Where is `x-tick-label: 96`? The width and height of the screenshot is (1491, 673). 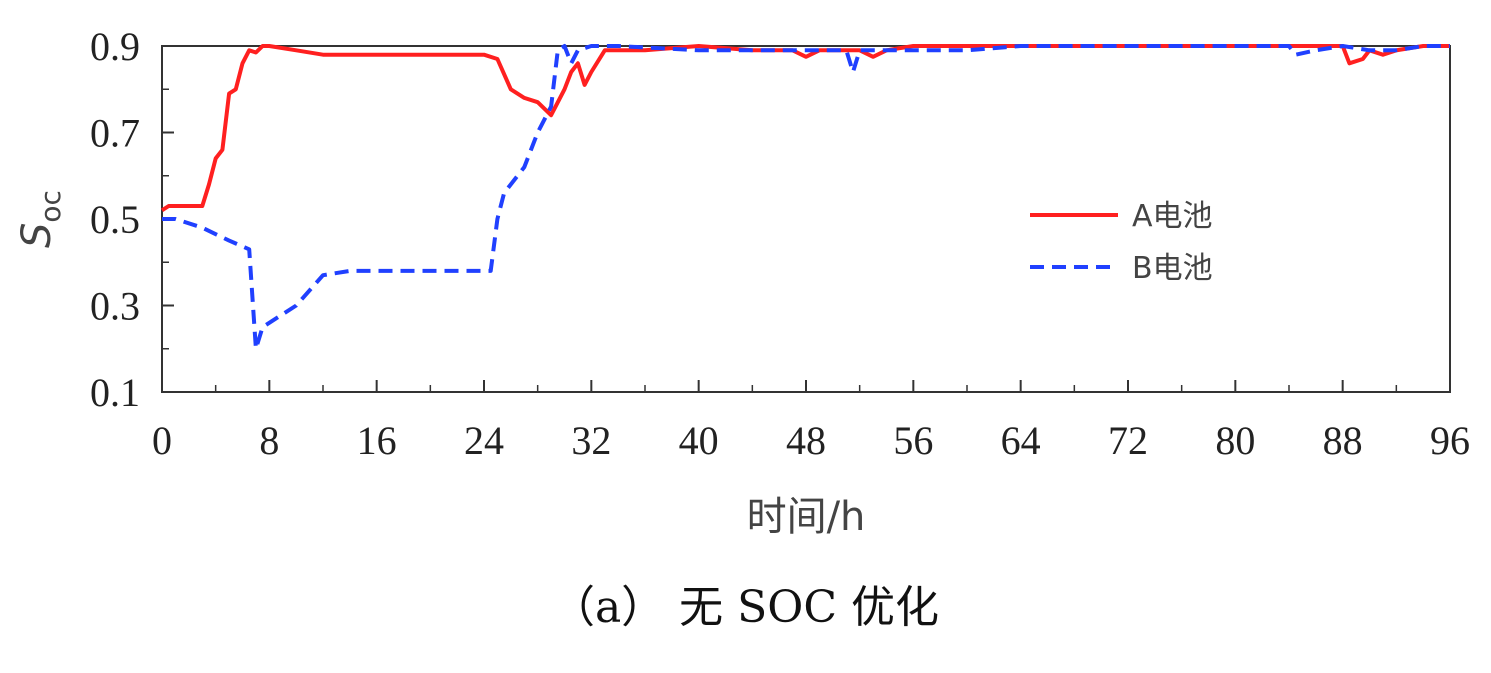
x-tick-label: 96 is located at coordinates (1450, 440).